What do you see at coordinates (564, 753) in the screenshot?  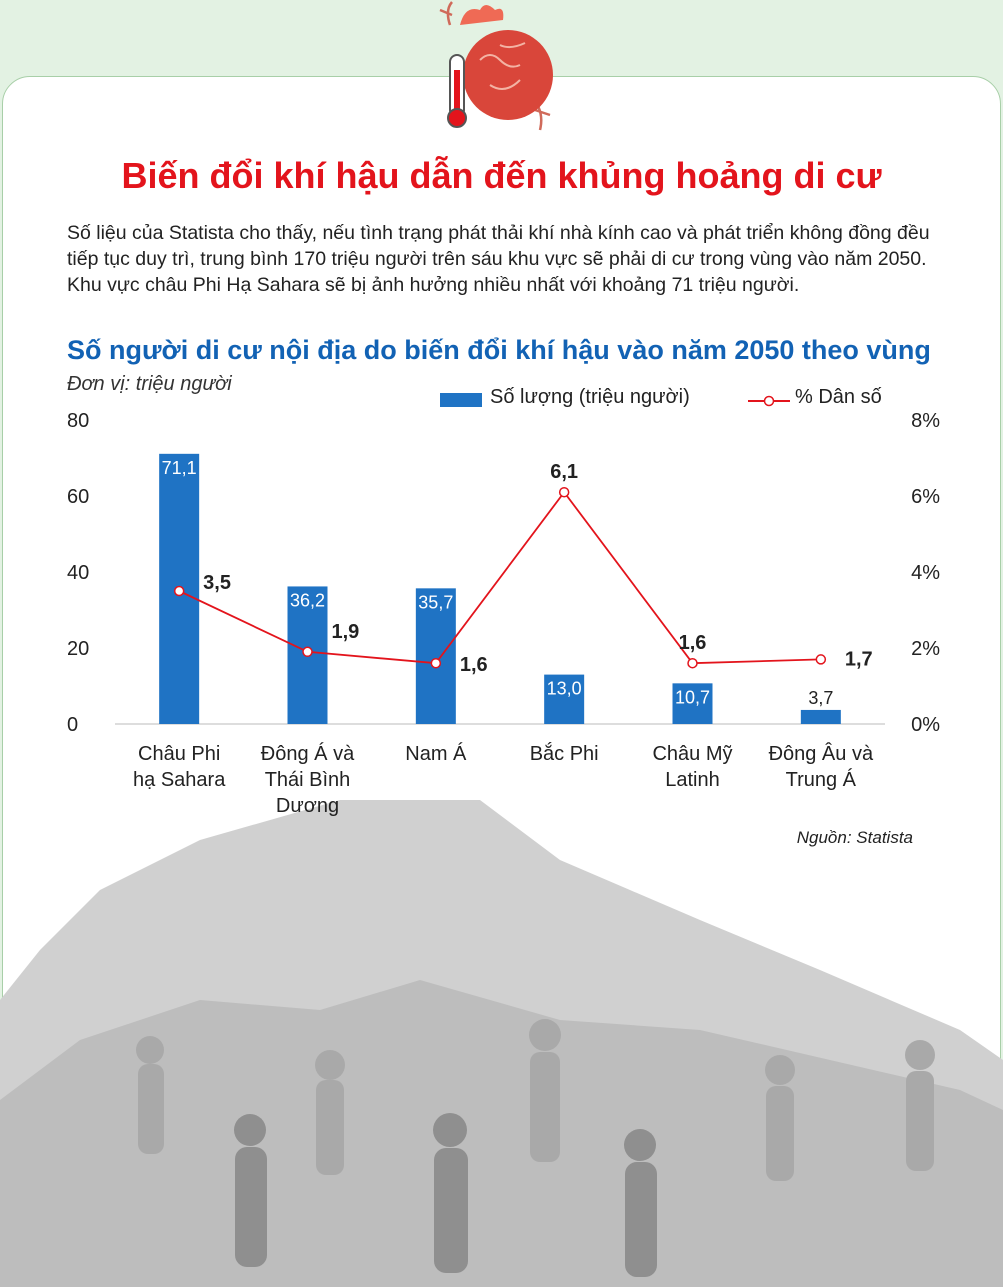 I see `category-label: Bắc Phi` at bounding box center [564, 753].